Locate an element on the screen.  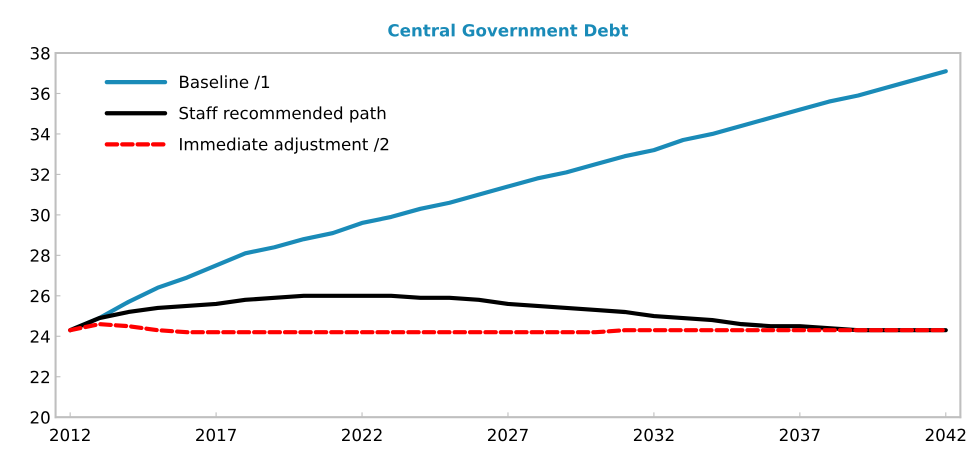
line-series is located at coordinates (508, 328).